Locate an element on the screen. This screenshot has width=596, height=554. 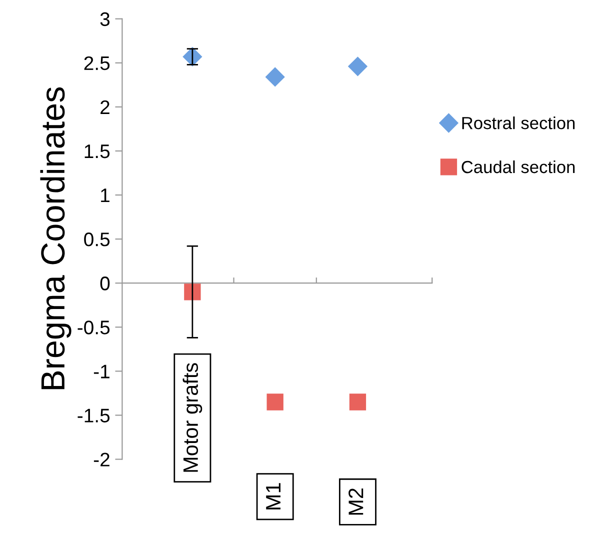
legend-label: Rostral section is located at coordinates (518, 123).